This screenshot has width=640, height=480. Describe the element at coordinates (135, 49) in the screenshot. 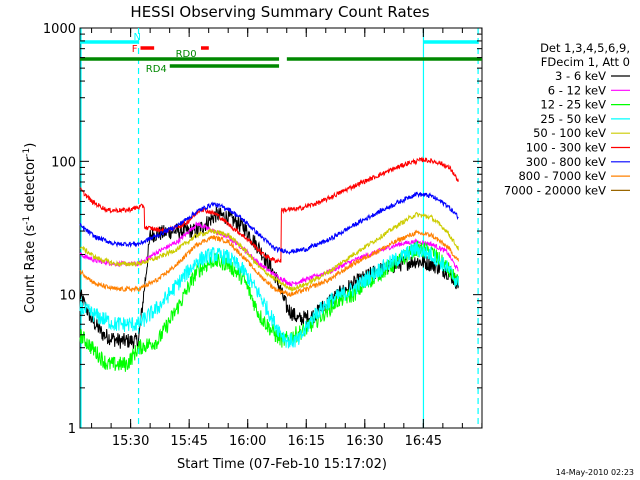

I see `flag-label: F` at that location.